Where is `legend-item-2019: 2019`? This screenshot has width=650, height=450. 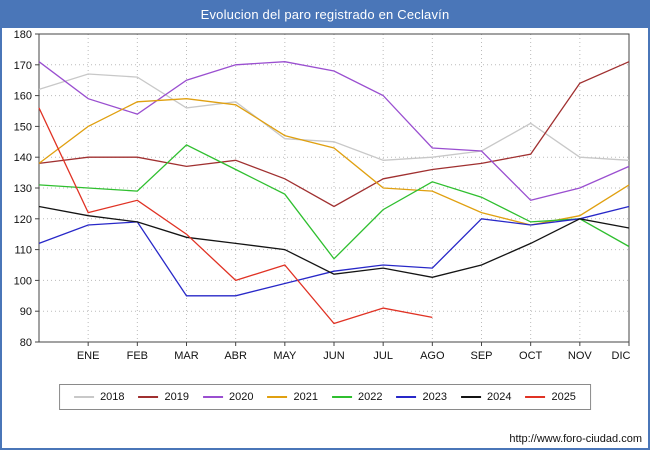
legend-item-2019: 2019 is located at coordinates (164, 397).